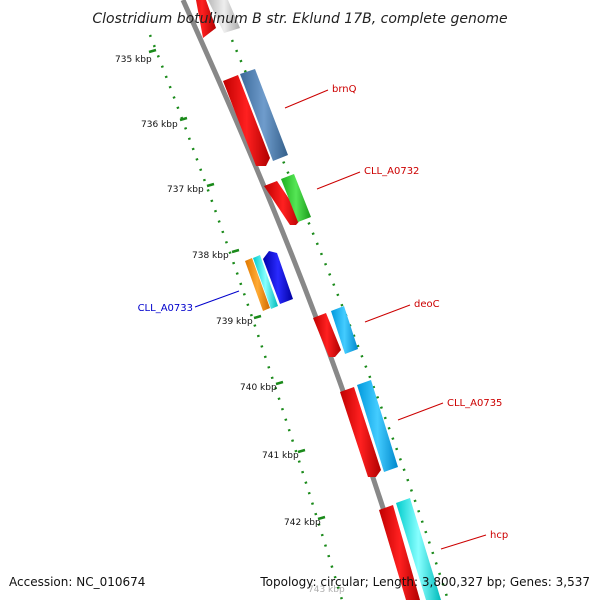 The width and height of the screenshot is (600, 600). Describe the element at coordinates (77, 582) in the screenshot. I see `accession-text: Accession: NC_010674` at that location.